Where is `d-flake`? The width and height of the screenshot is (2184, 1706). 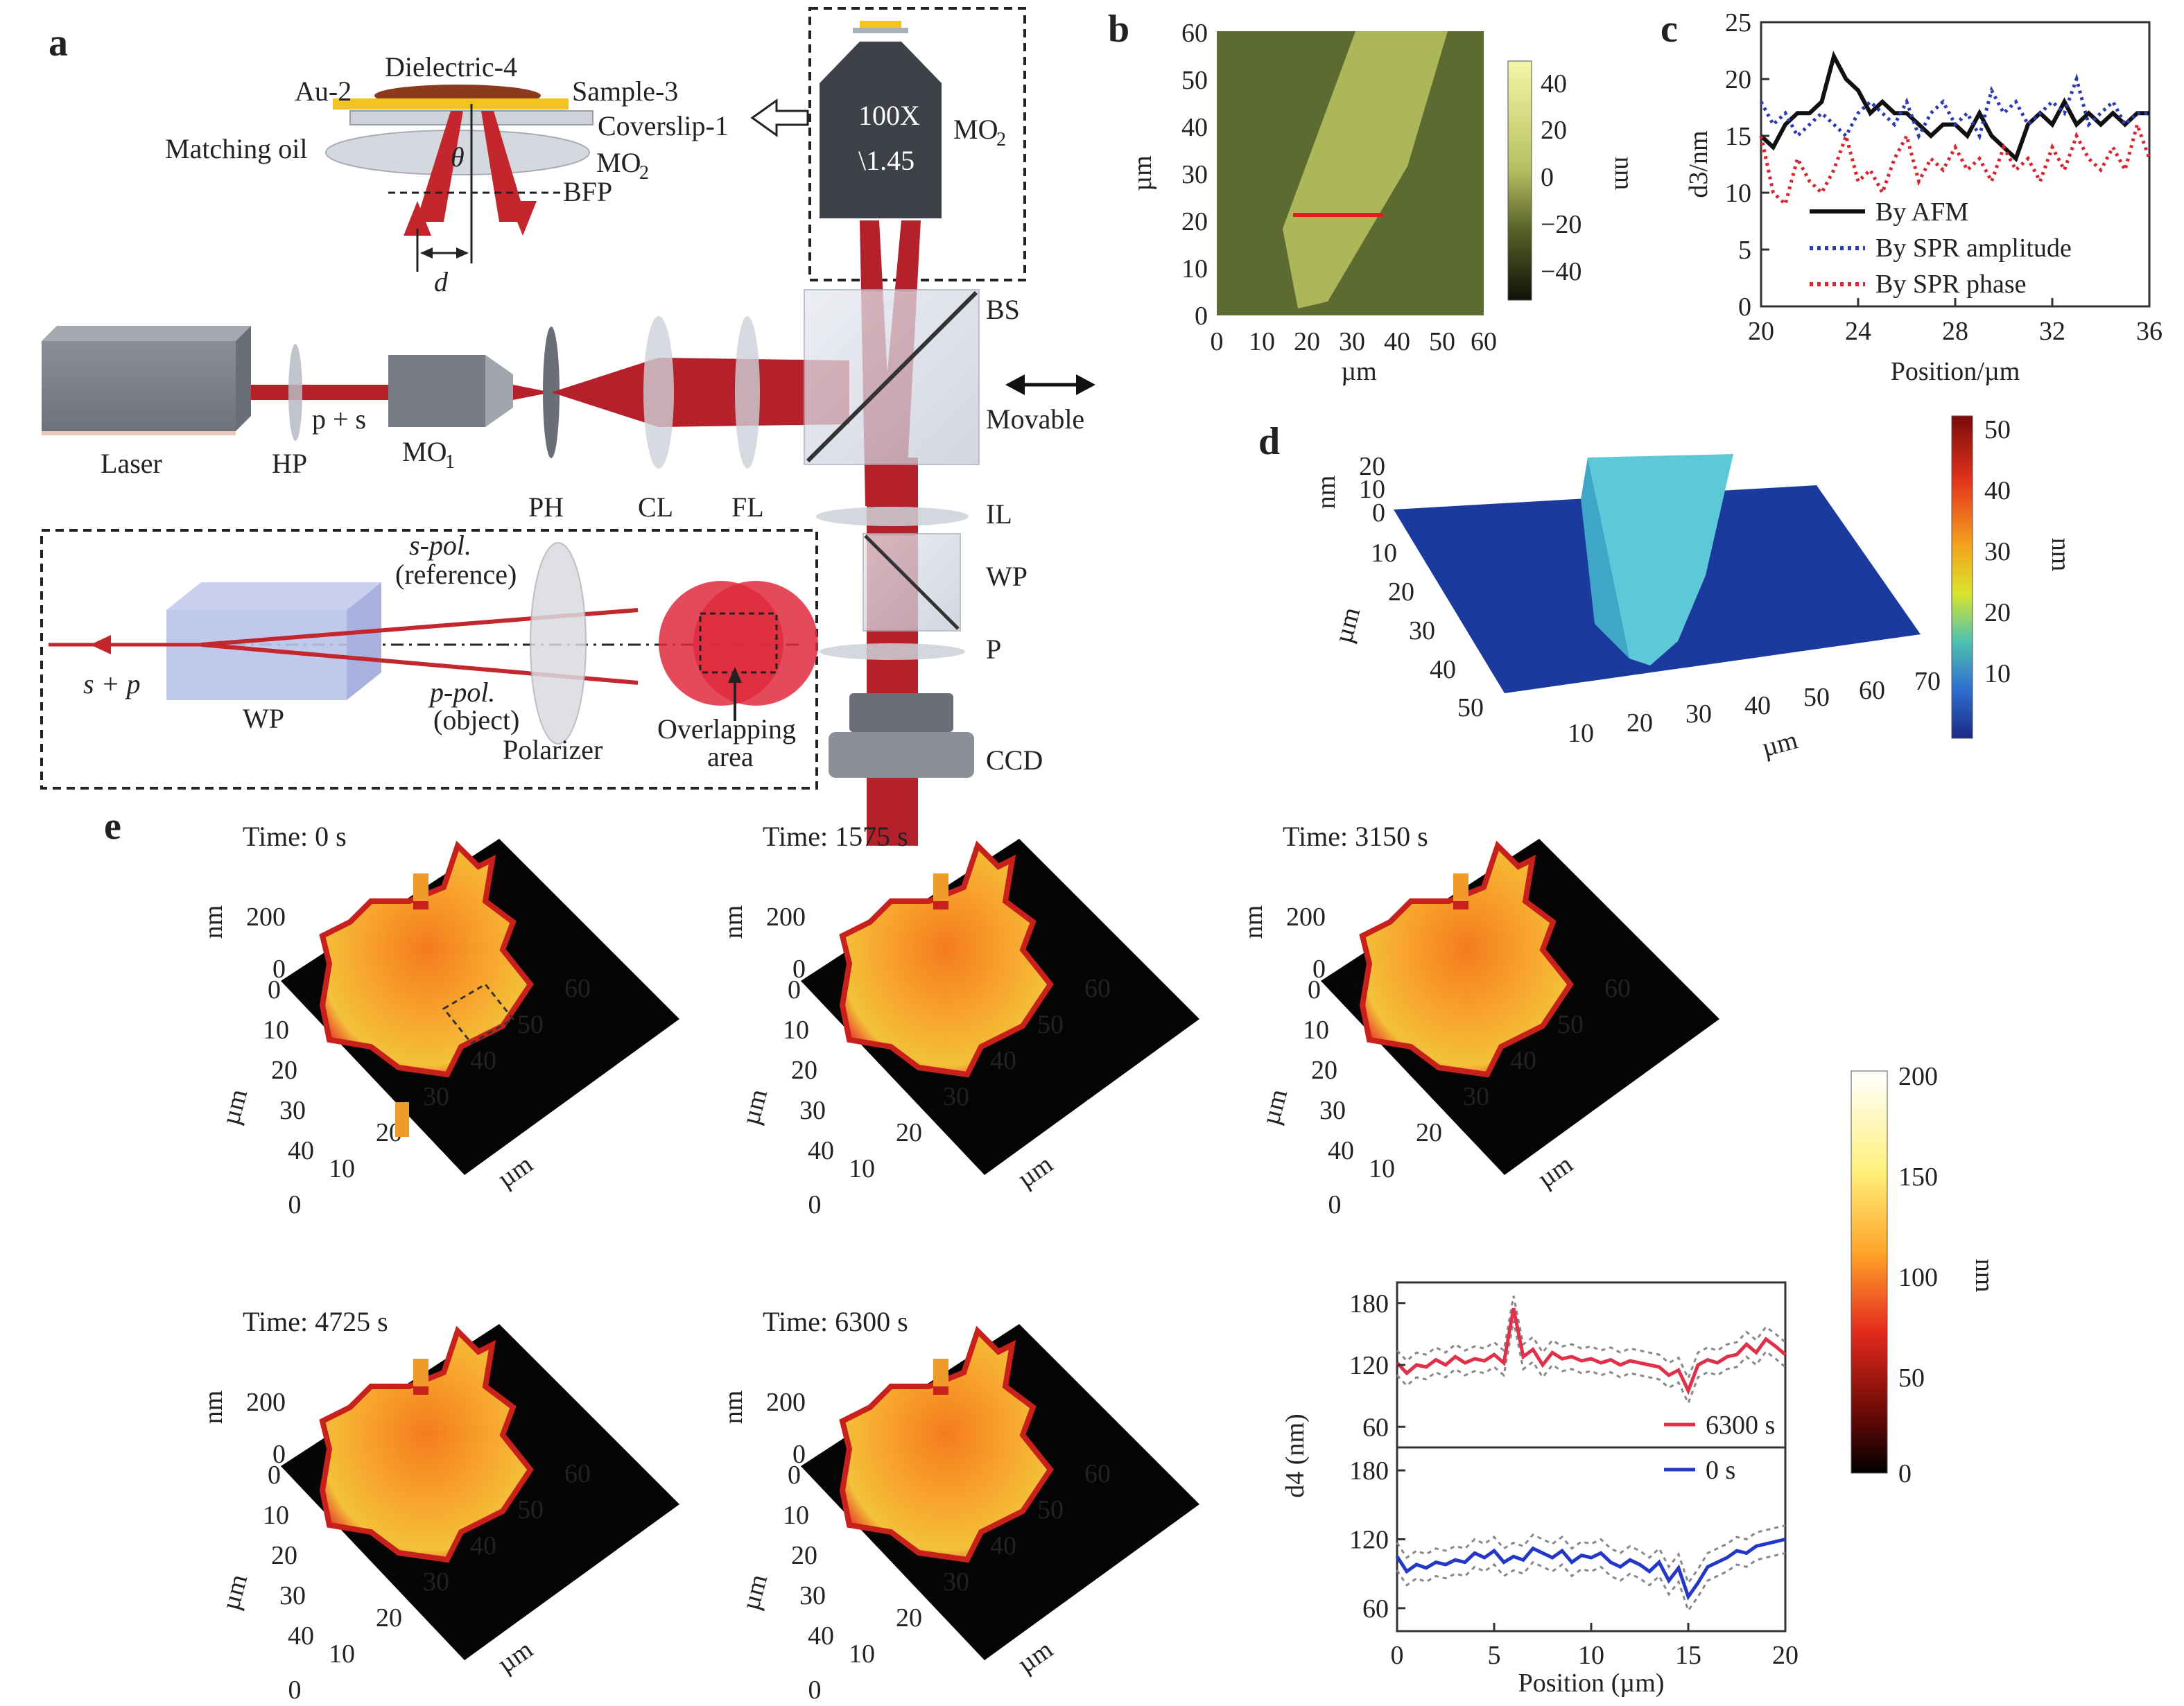 d-flake is located at coordinates (1660, 560).